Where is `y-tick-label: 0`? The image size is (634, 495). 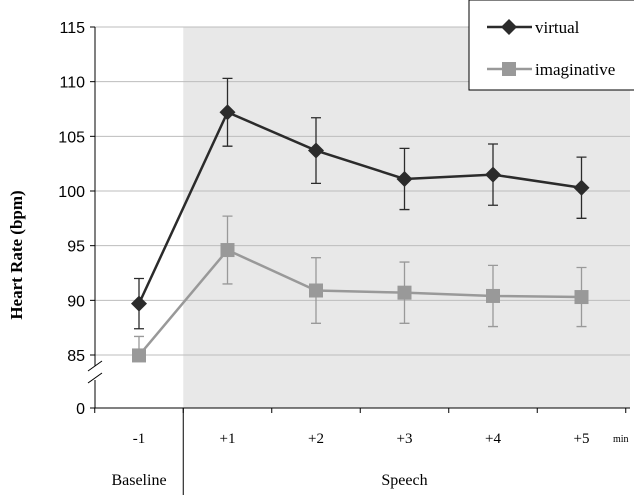
y-tick-label: 0 is located at coordinates (80, 409).